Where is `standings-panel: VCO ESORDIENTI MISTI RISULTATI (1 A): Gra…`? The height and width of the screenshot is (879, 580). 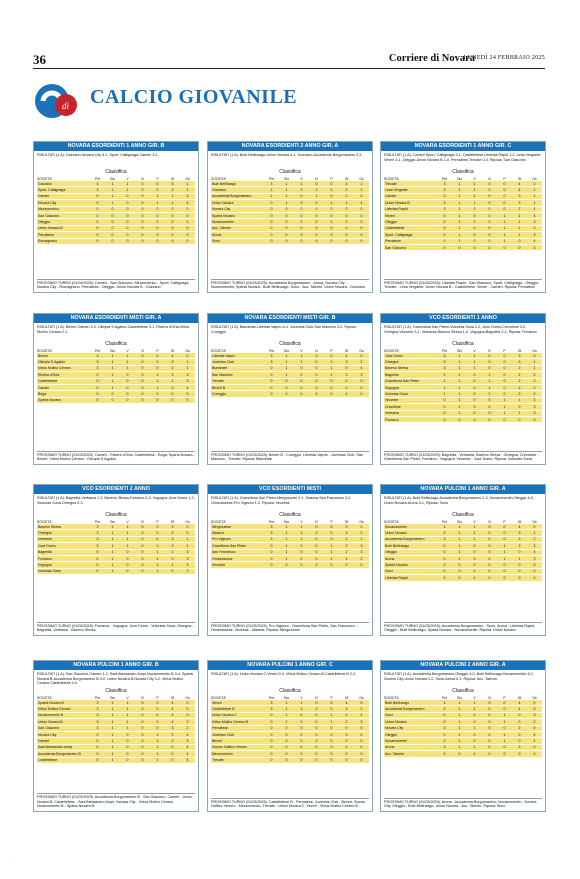 standings-panel: VCO ESORDIENTI MISTI RISULTATI (1 A): Gra… is located at coordinates (290, 560).